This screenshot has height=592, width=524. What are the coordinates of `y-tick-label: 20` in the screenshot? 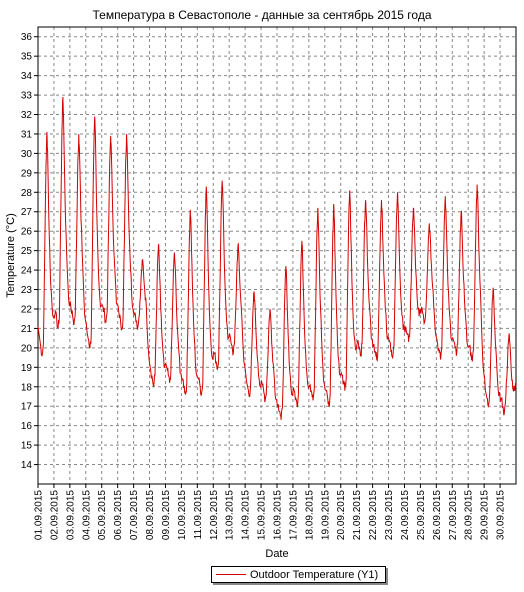 It's located at (27, 348).